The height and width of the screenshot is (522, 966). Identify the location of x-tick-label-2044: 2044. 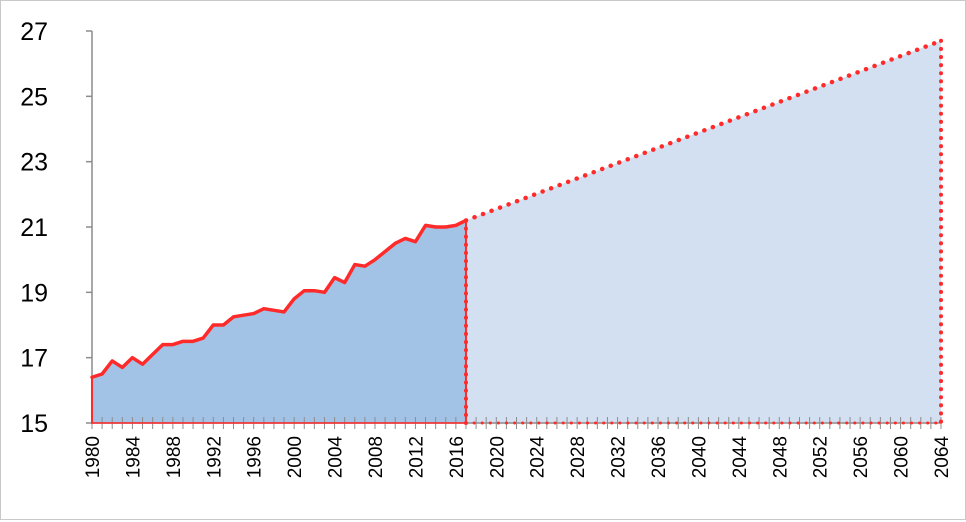
(740, 457).